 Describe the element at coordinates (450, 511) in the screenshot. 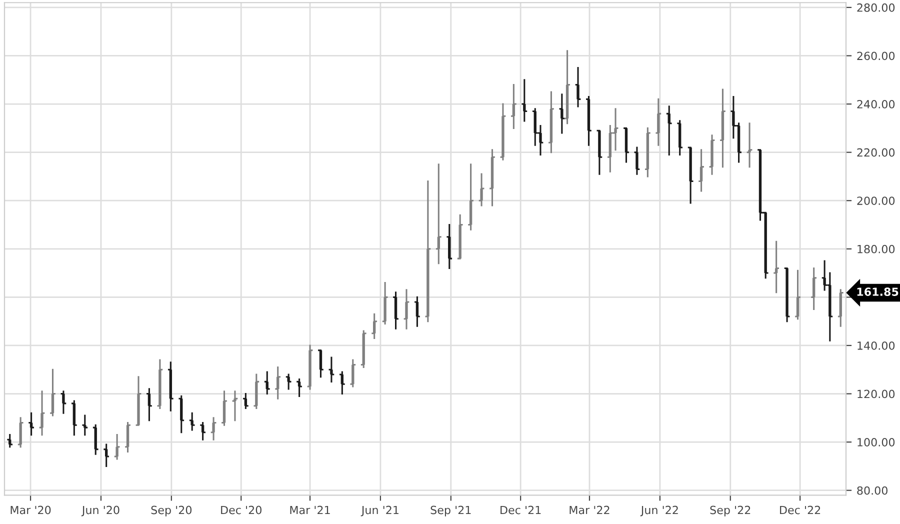

I see `x-tick-label: Sep '21` at that location.